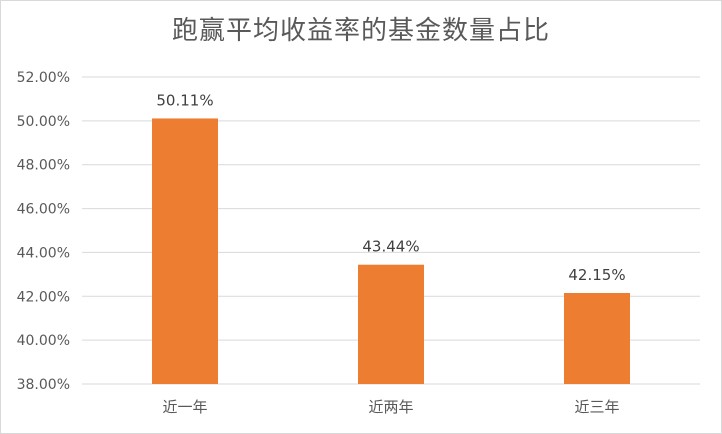 The height and width of the screenshot is (434, 722). Describe the element at coordinates (360, 31) in the screenshot. I see `chart-title: 跑赢平均收益率的基金数量占比` at that location.